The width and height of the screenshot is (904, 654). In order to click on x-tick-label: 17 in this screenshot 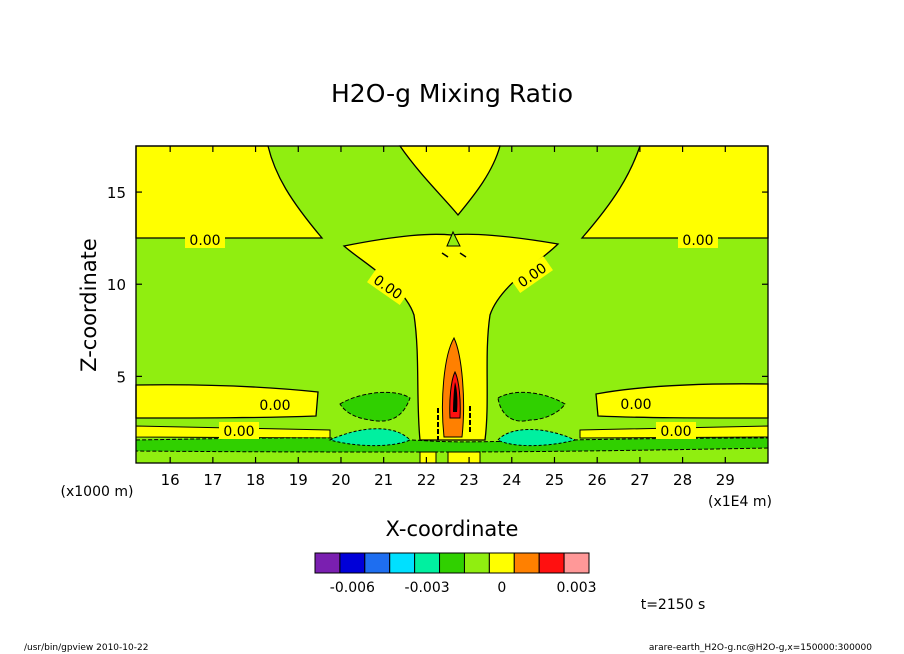, I will do `click(212, 480)`.